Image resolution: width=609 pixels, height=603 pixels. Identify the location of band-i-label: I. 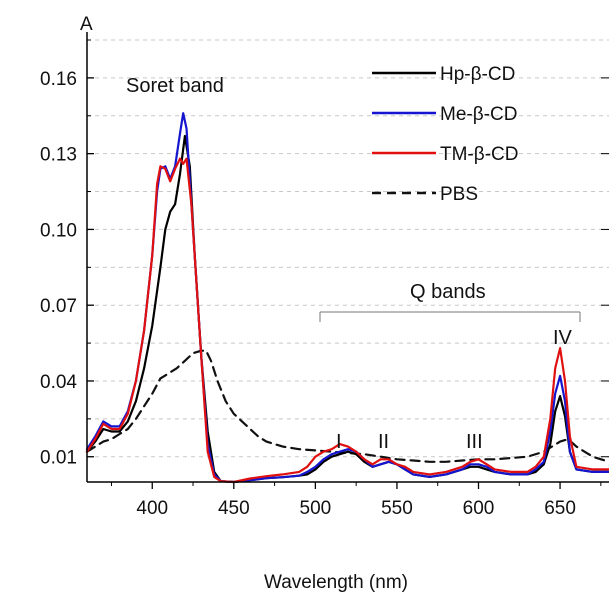
(339, 442).